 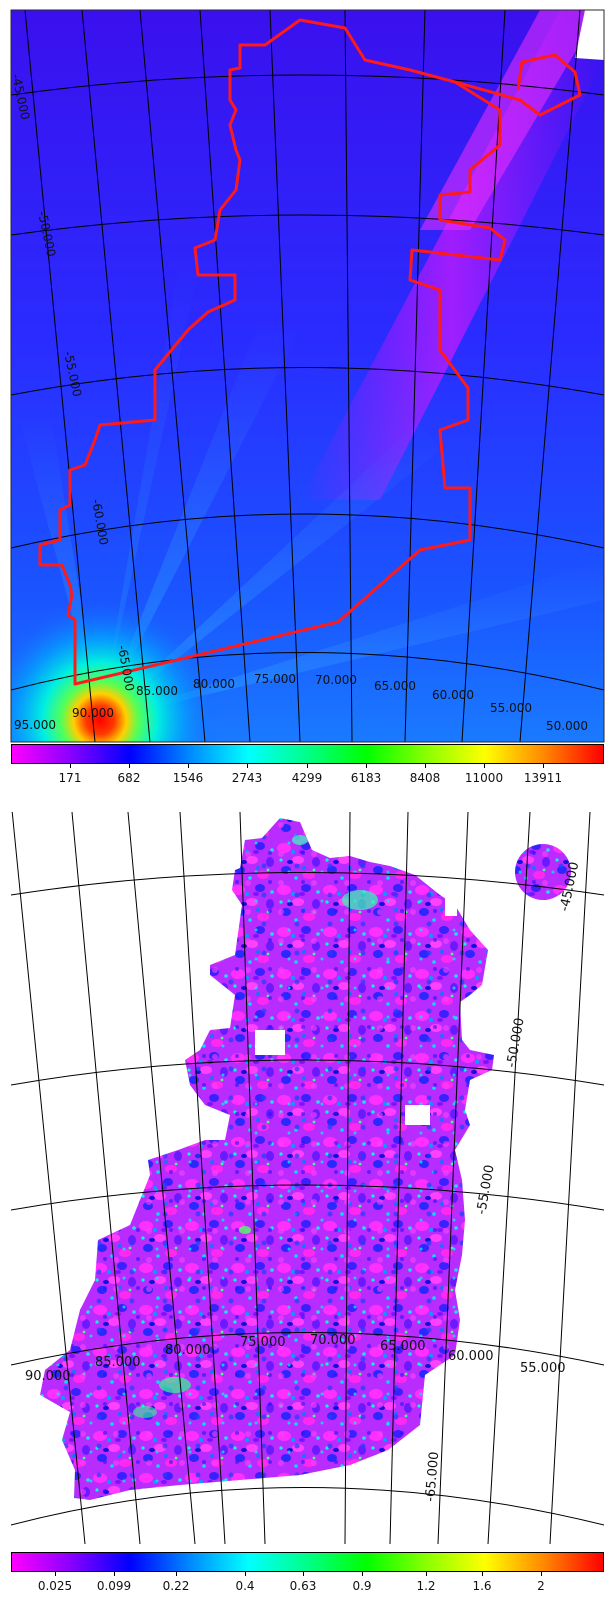 What do you see at coordinates (129, 778) in the screenshot?
I see `colorbar-tick-label: 682` at bounding box center [129, 778].